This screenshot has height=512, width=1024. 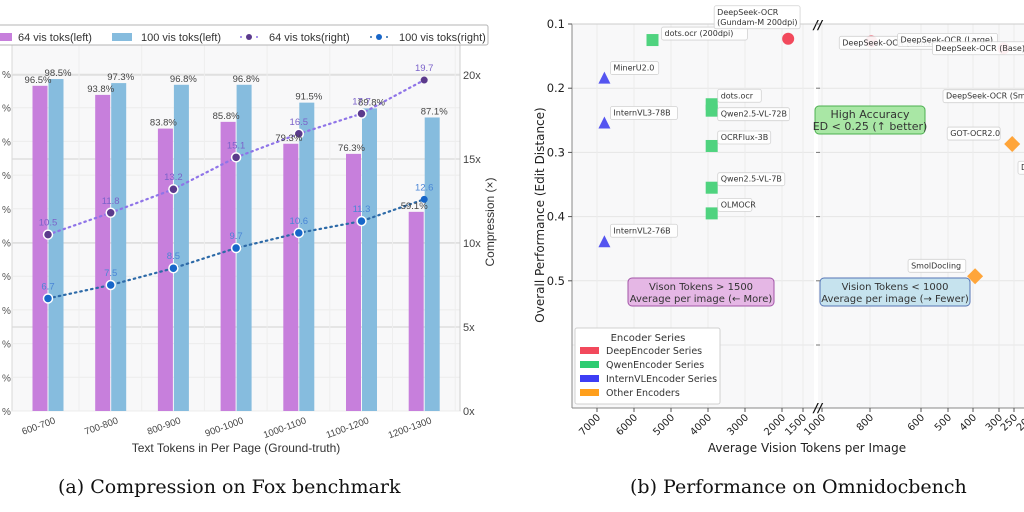 I want to click on caption-b: (b) Performance on Omnidocbench, so click(x=798, y=487).